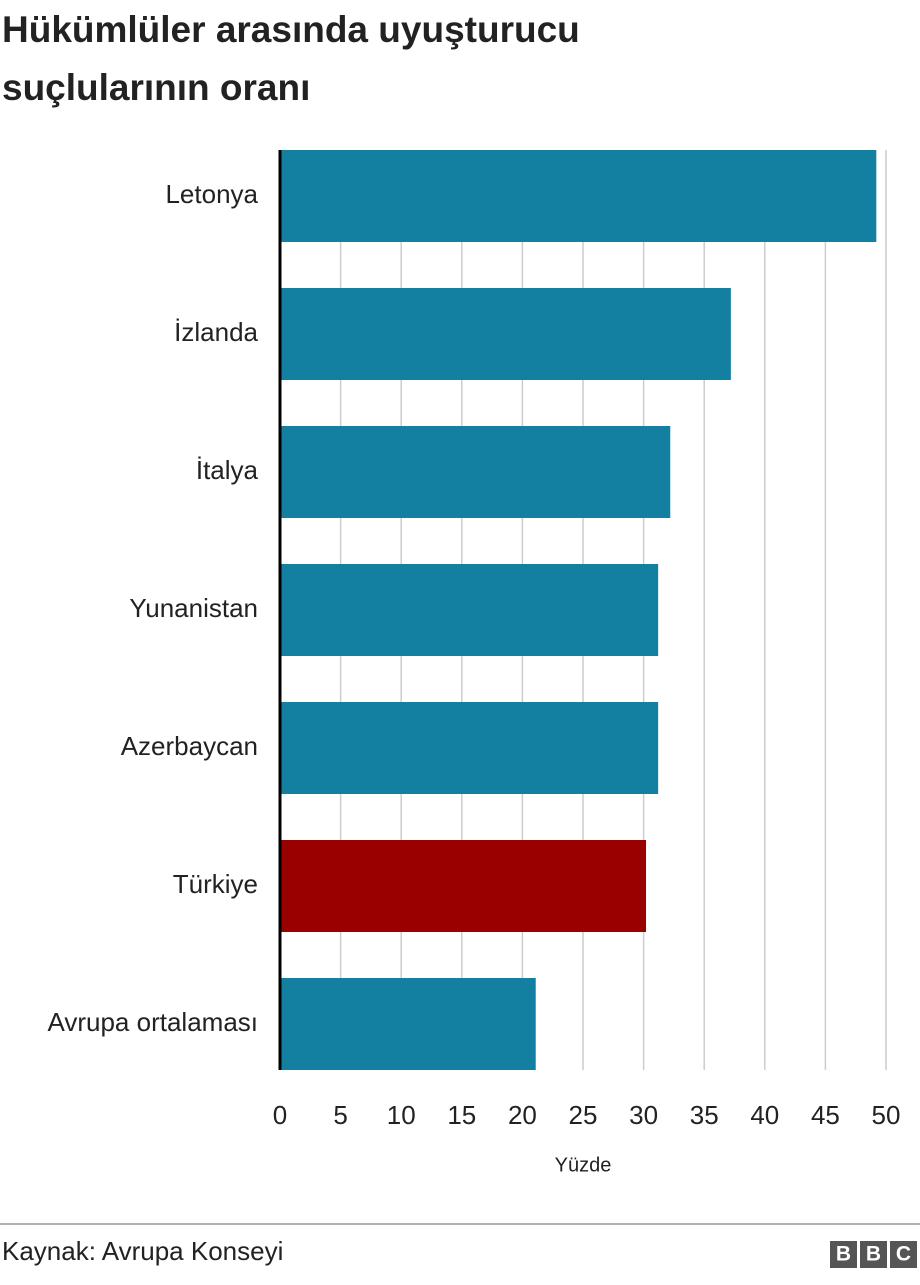  Describe the element at coordinates (643, 1115) in the screenshot. I see `x-tick-label: 30` at that location.